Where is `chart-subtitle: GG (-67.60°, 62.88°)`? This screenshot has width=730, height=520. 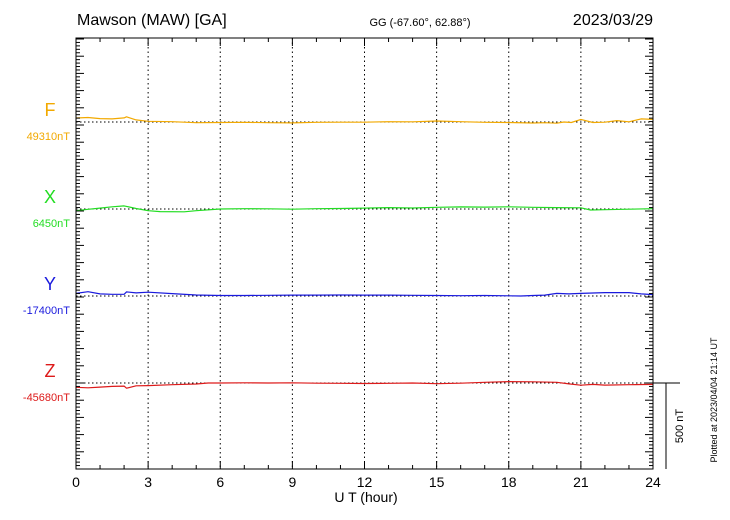 chart-subtitle: GG (-67.60°, 62.88°) is located at coordinates (419, 23).